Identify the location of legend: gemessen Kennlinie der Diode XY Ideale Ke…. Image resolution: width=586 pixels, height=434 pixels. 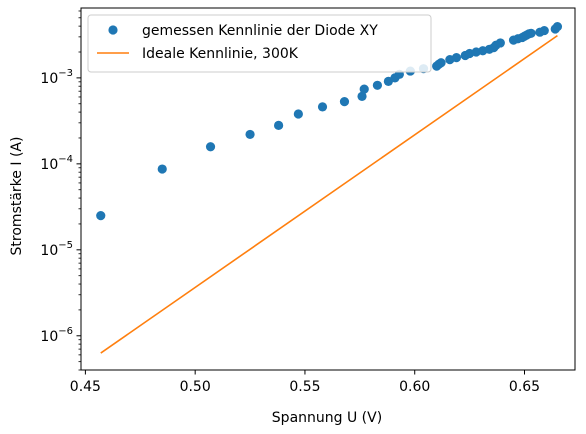
(259, 43).